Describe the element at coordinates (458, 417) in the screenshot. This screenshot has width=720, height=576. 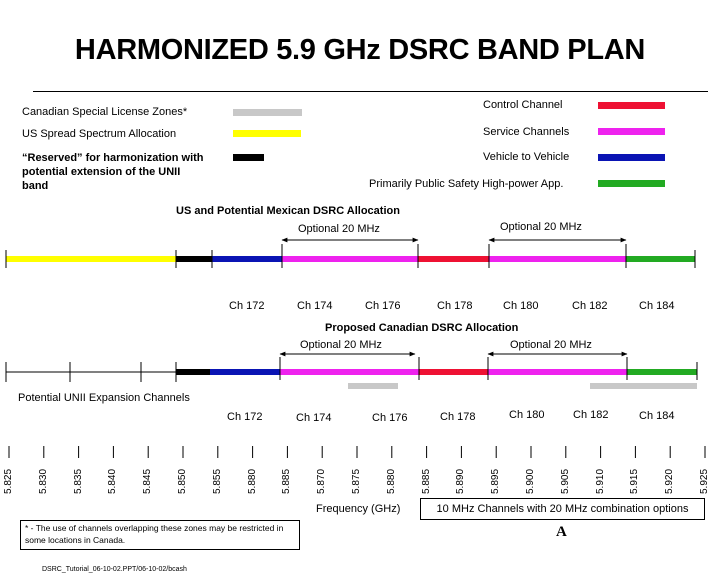
I see `canada-ch-178: Ch 178` at that location.